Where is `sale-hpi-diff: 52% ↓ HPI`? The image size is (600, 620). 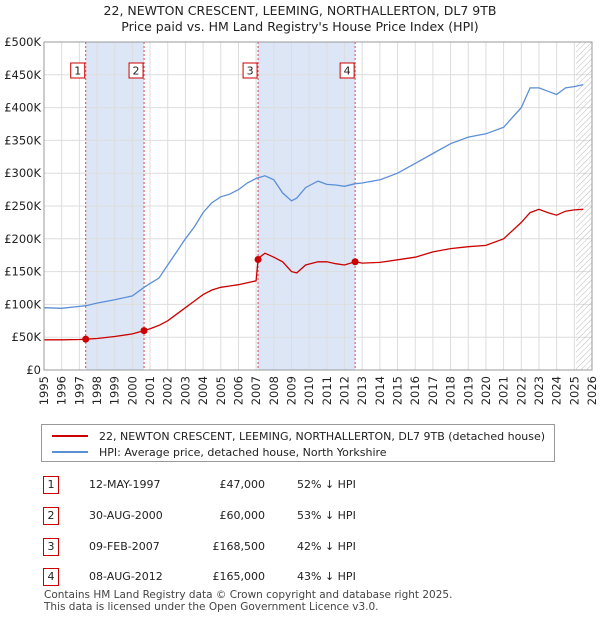 sale-hpi-diff: 52% ↓ HPI is located at coordinates (326, 484).